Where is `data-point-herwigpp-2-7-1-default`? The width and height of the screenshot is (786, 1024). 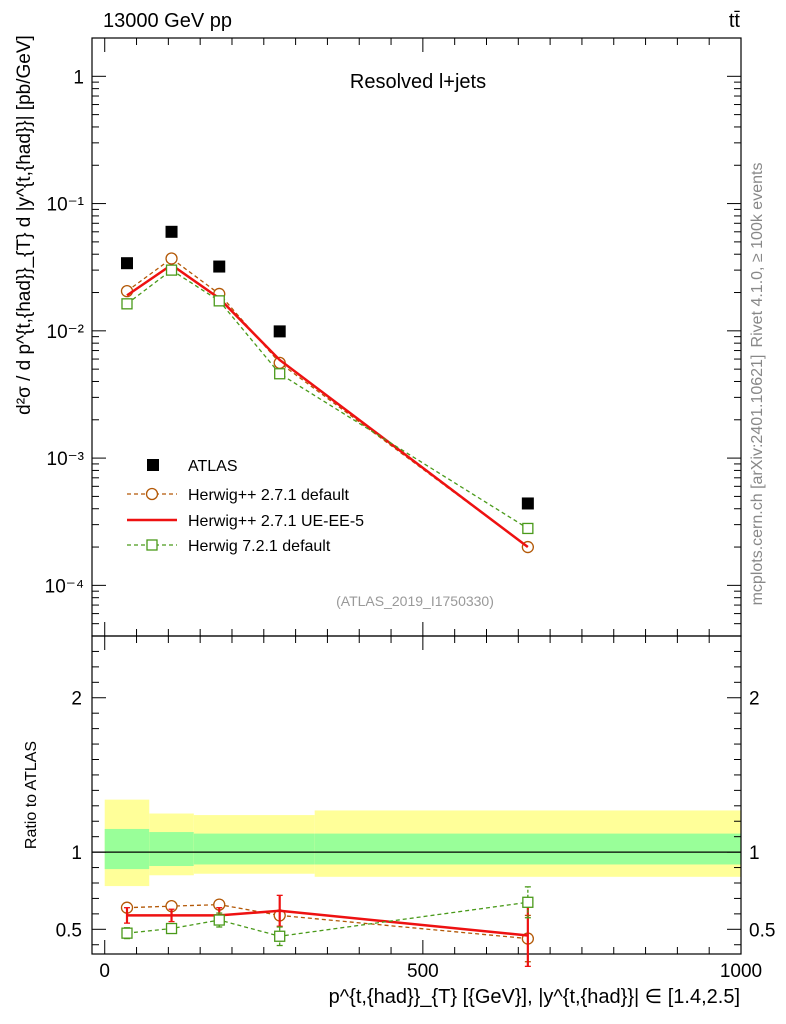 data-point-herwigpp-2-7-1-default is located at coordinates (171, 258).